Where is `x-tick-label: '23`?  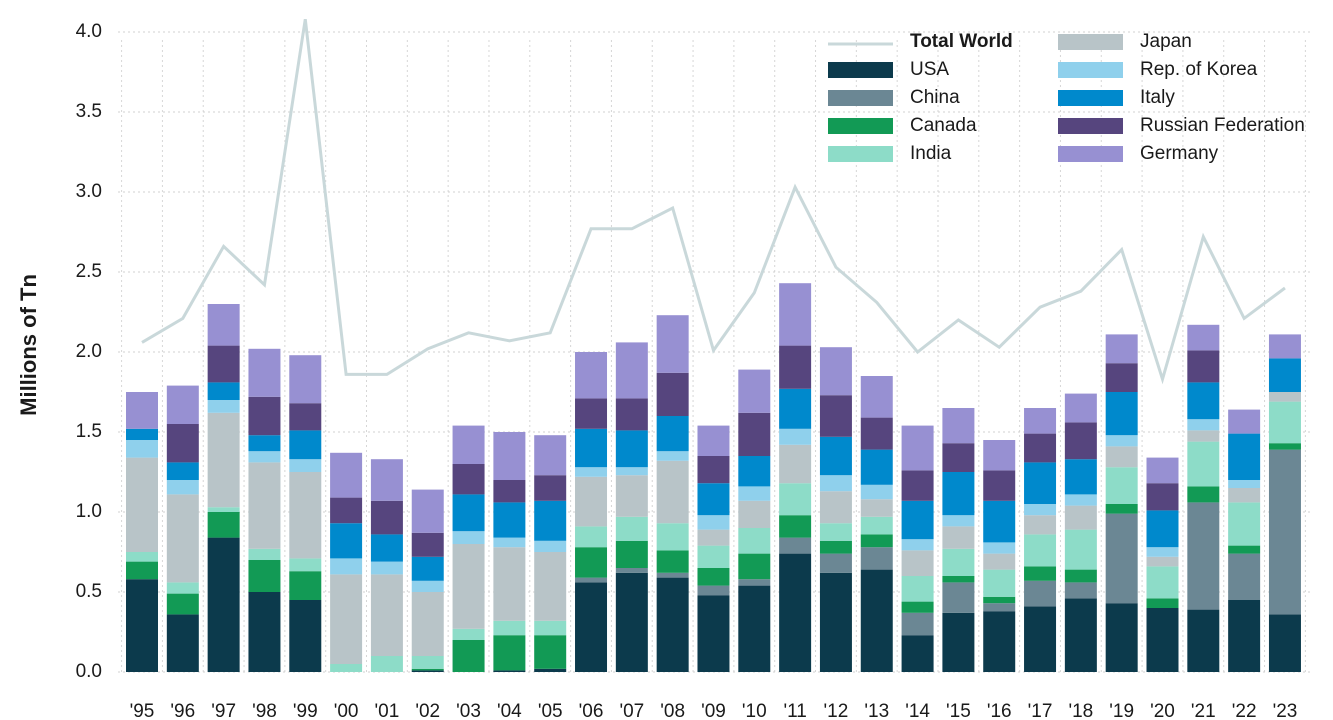
x-tick-label: '23 is located at coordinates (1285, 710).